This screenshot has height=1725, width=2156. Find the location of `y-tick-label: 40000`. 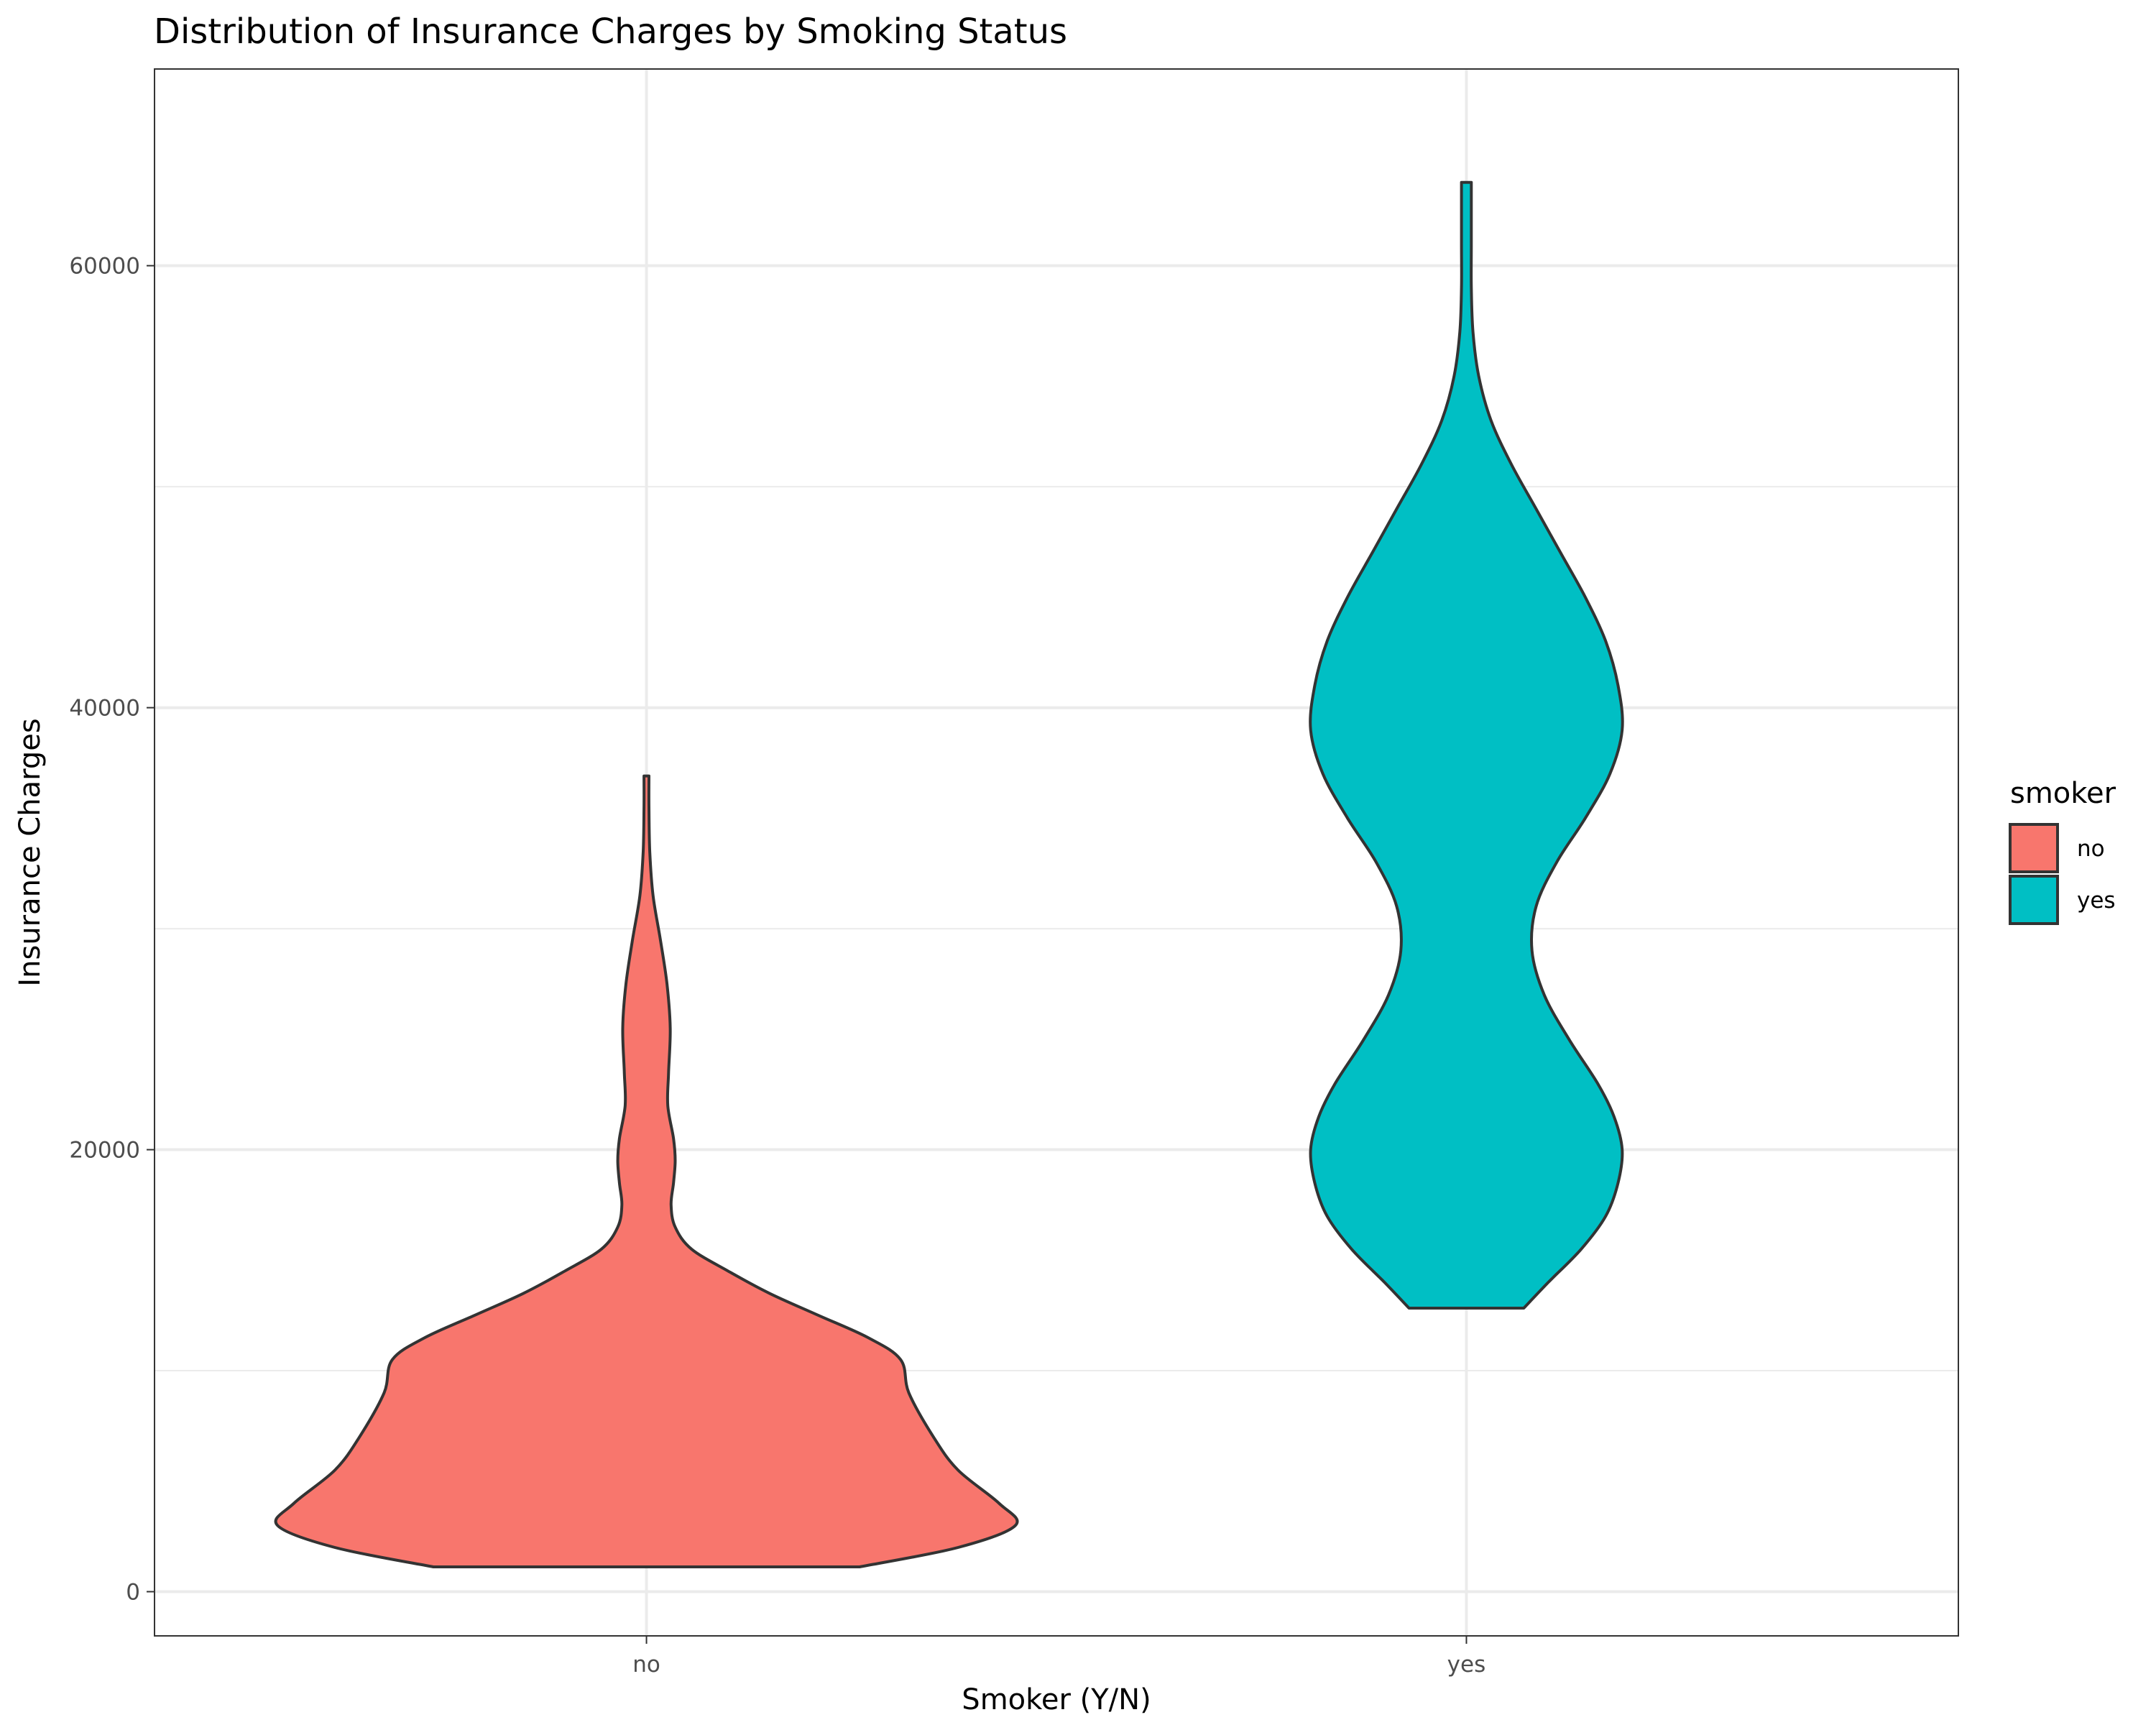

y-tick-label: 40000 is located at coordinates (104, 709).